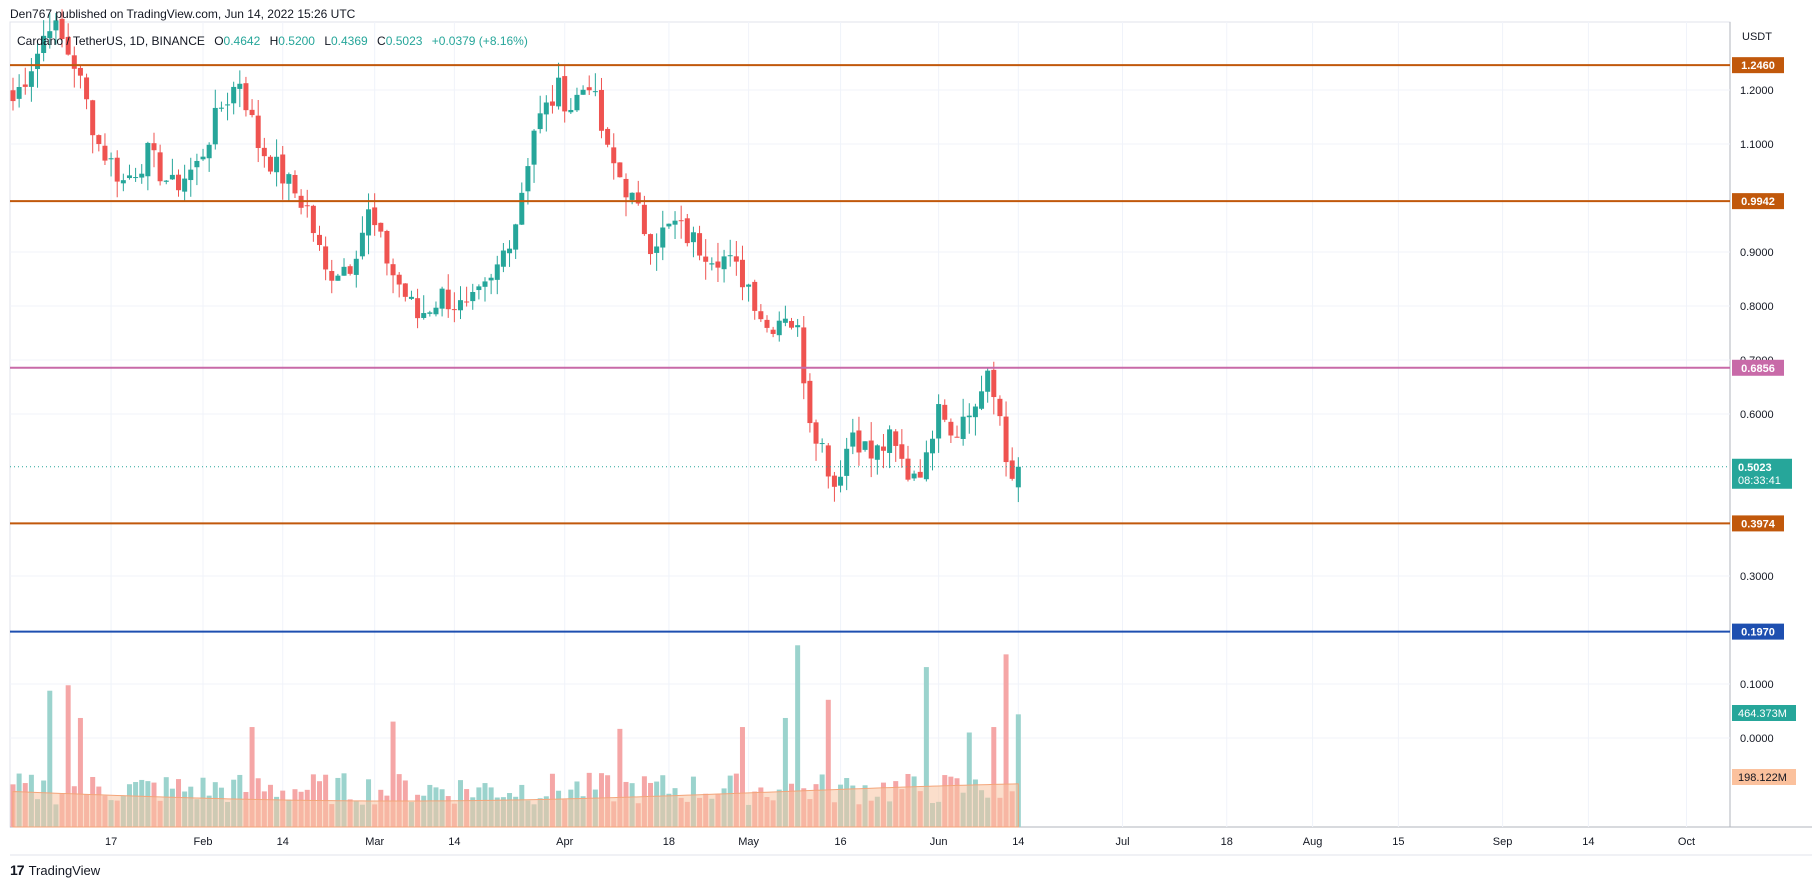 Image resolution: width=1812 pixels, height=889 pixels. What do you see at coordinates (219, 41) in the screenshot?
I see `open-label: O` at bounding box center [219, 41].